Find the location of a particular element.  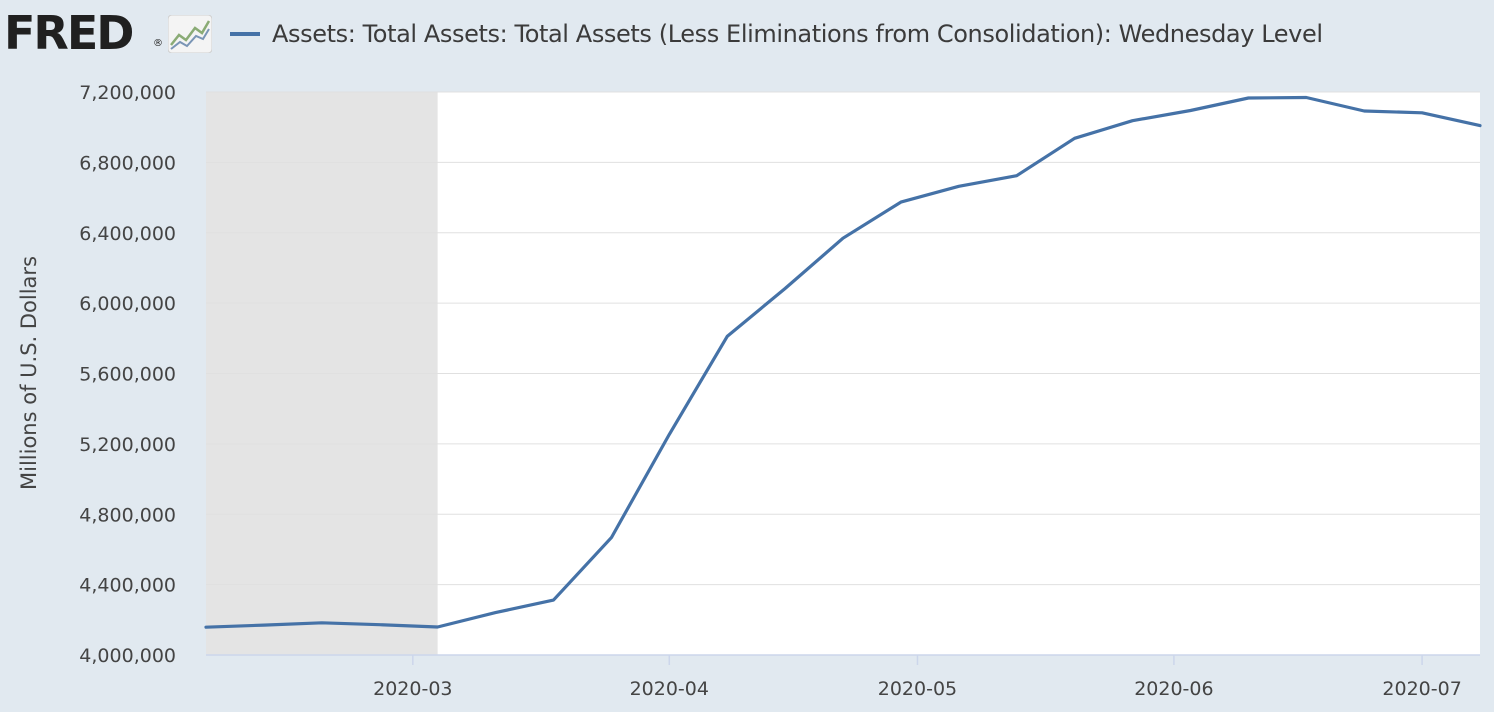

y-tick-label: 6,800,000 is located at coordinates (127, 163).